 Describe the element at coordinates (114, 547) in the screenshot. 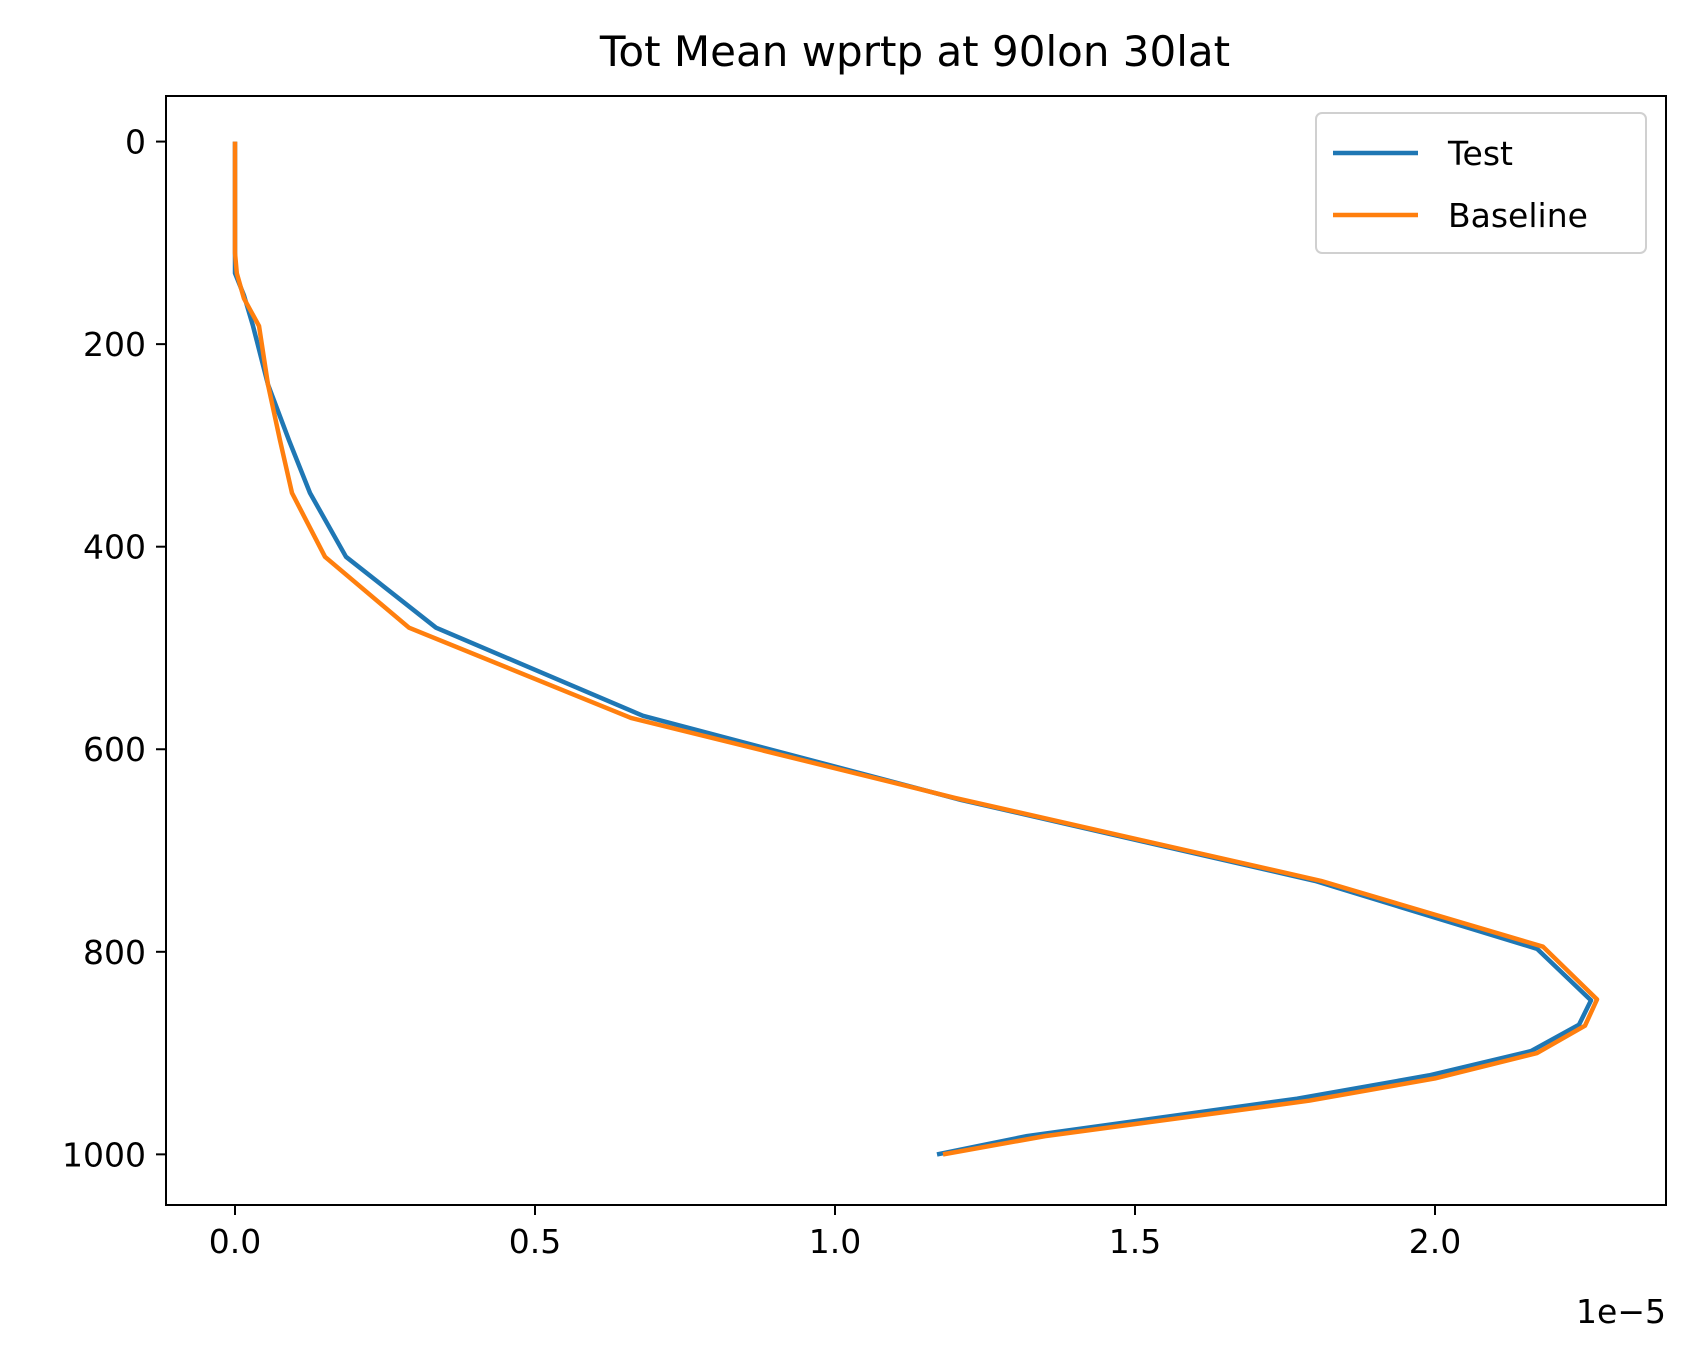

I see `y-tick-label: 400` at that location.